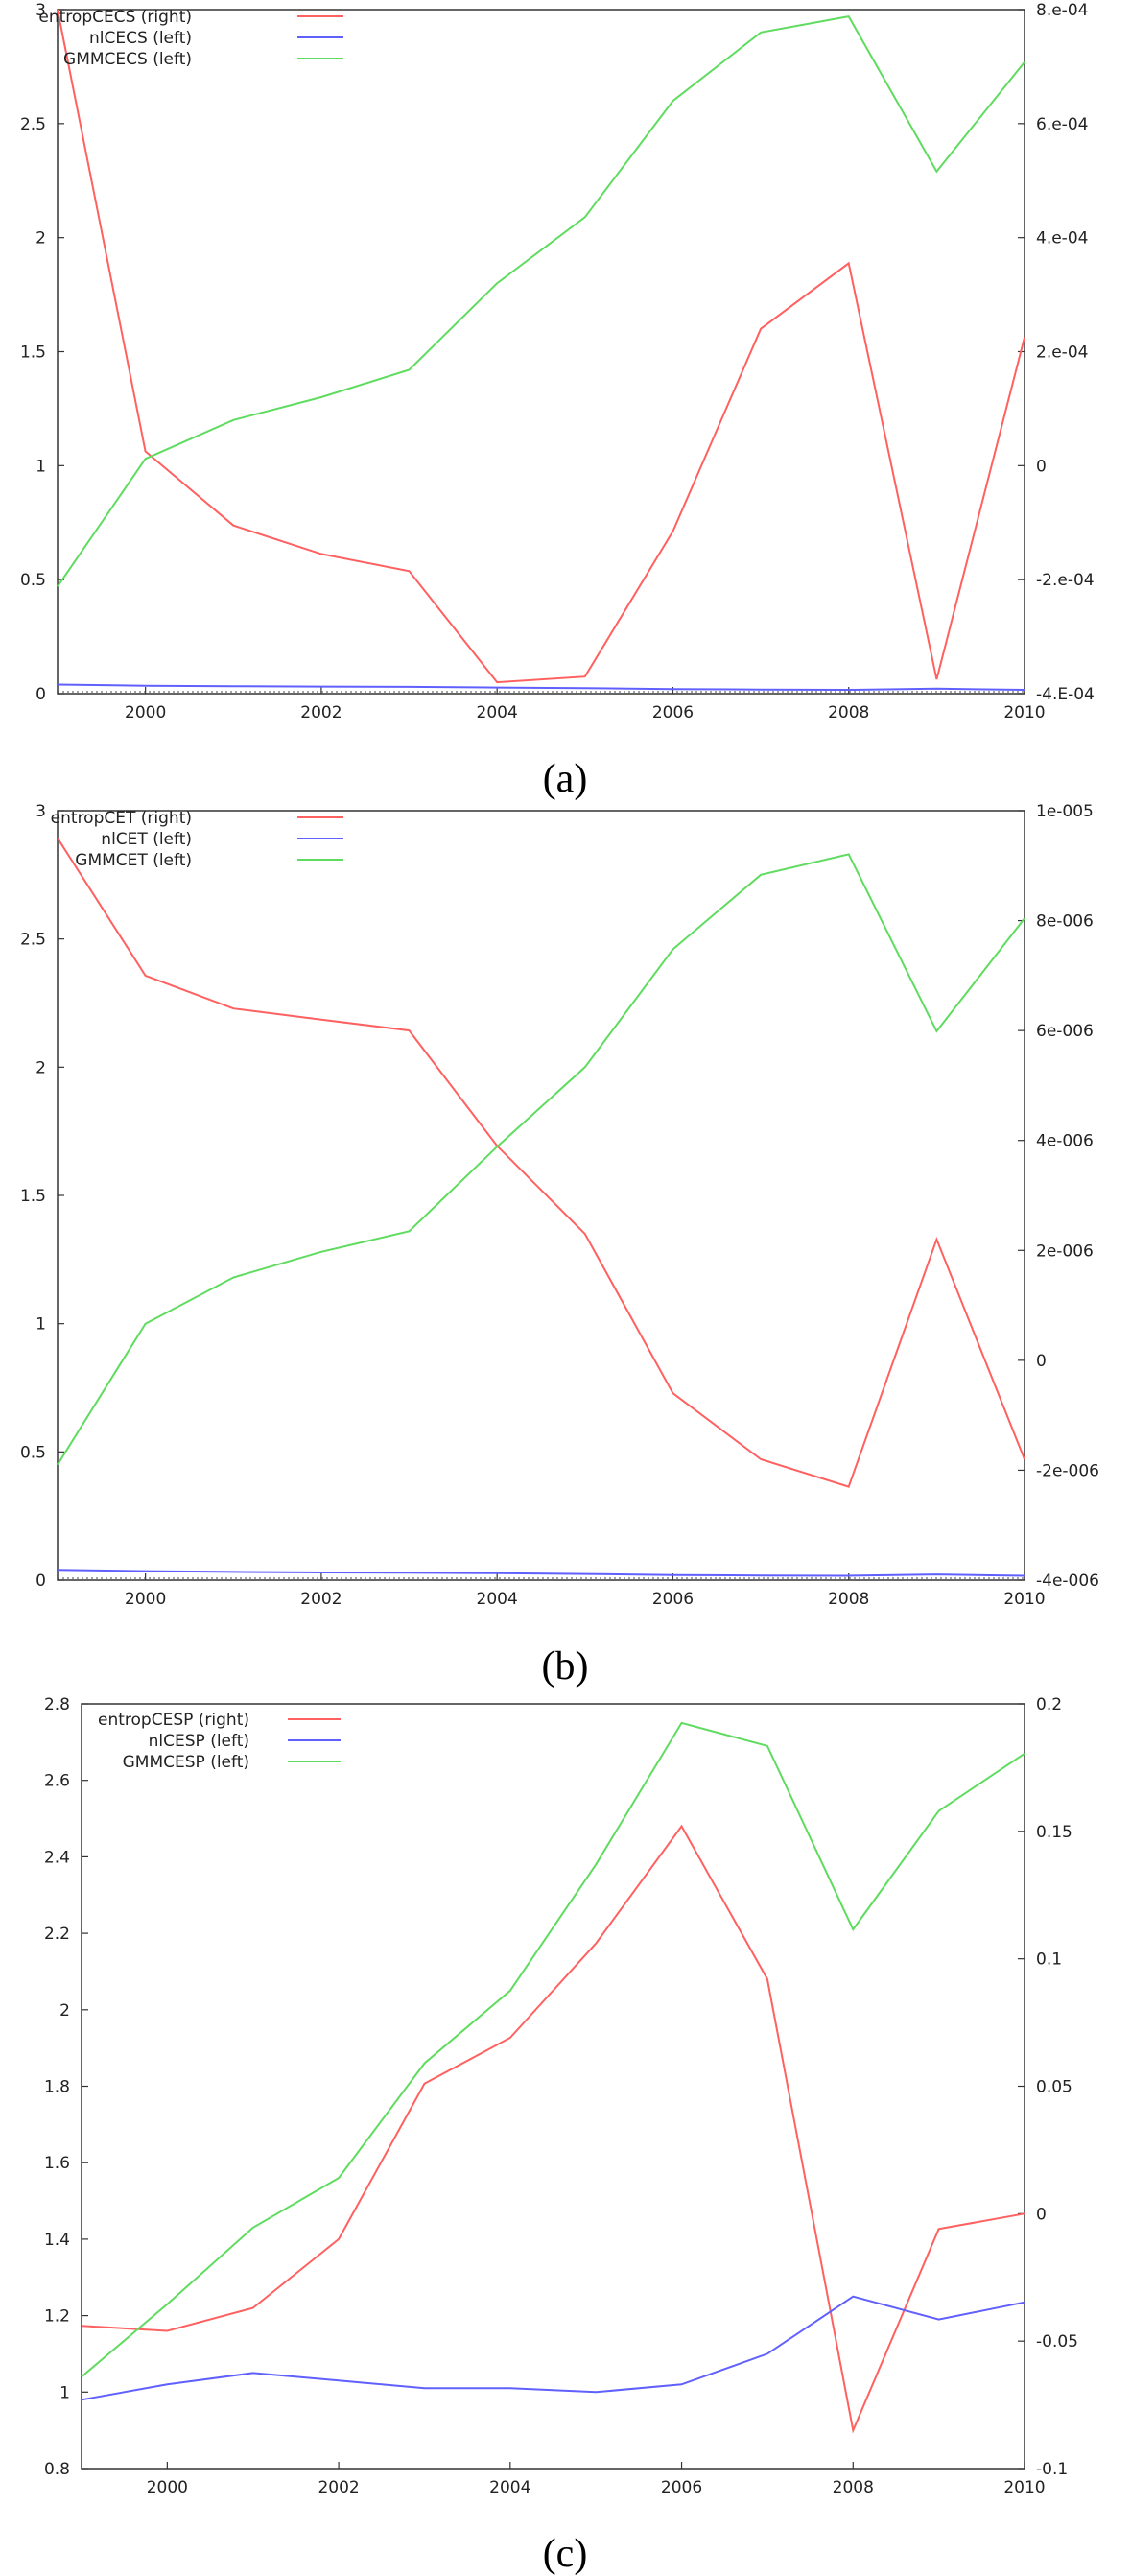  I want to click on y-right-tick-label: 2e-006, so click(1065, 1251).